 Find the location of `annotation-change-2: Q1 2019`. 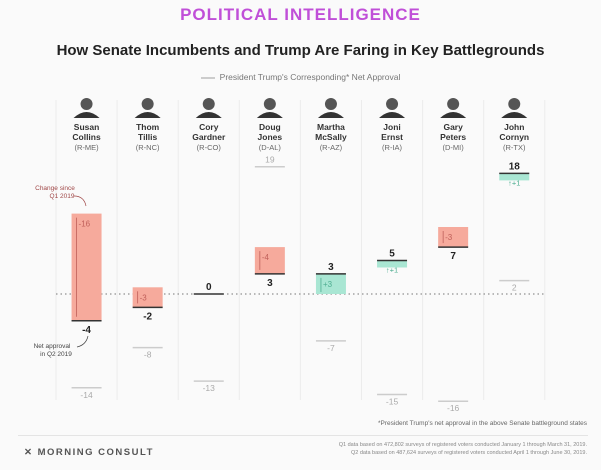

annotation-change-2: Q1 2019 is located at coordinates (62, 196).